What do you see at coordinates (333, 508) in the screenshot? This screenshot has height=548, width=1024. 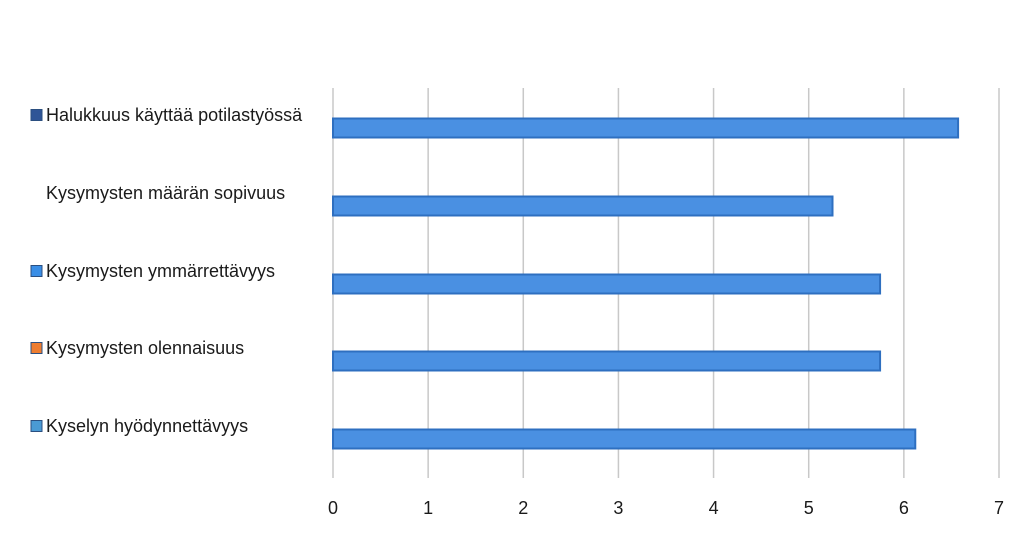 I see `x-tick-label-0: 0` at bounding box center [333, 508].